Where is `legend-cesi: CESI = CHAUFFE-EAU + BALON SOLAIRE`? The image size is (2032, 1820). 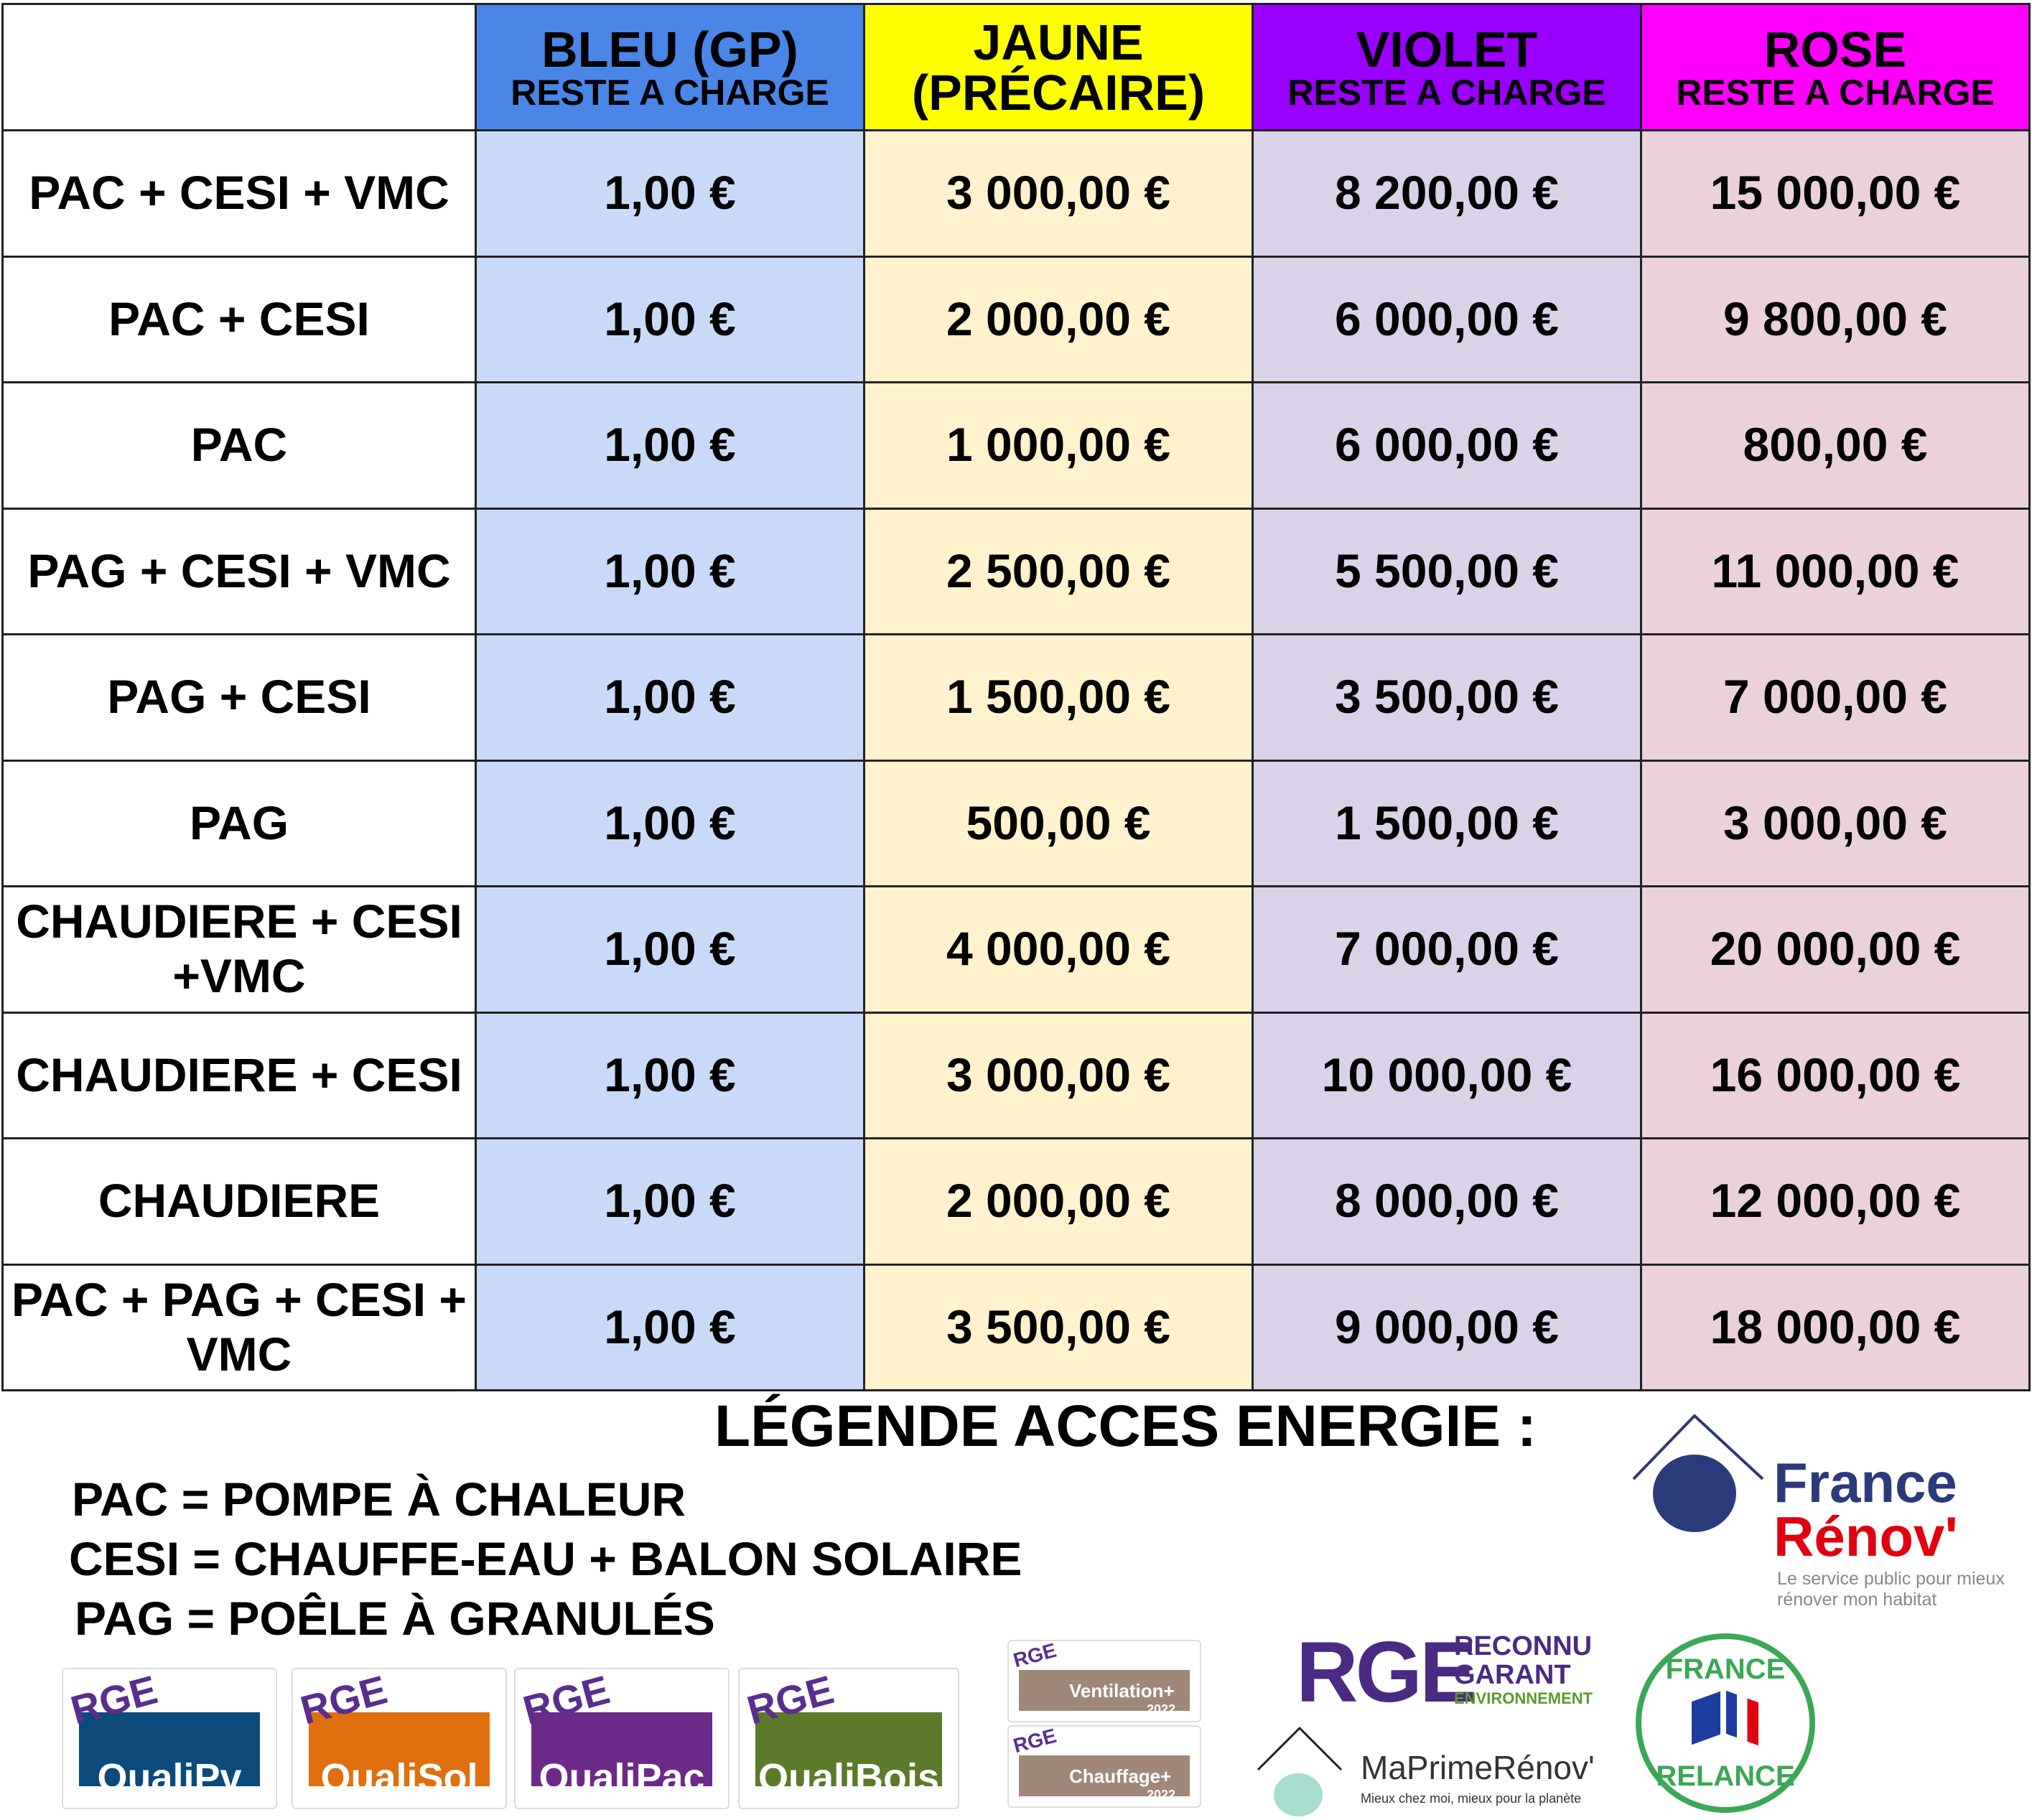 legend-cesi: CESI = CHAUFFE-EAU + BALON SOLAIRE is located at coordinates (545, 1558).